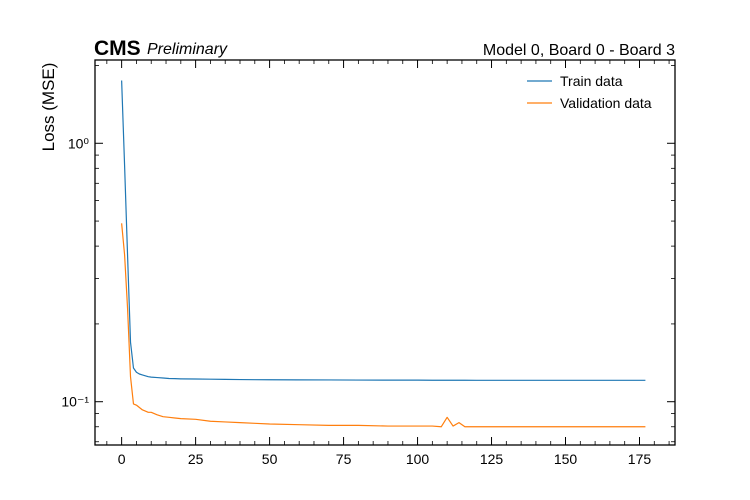  Describe the element at coordinates (187, 49) in the screenshot. I see `preliminary-label: Preliminary` at that location.